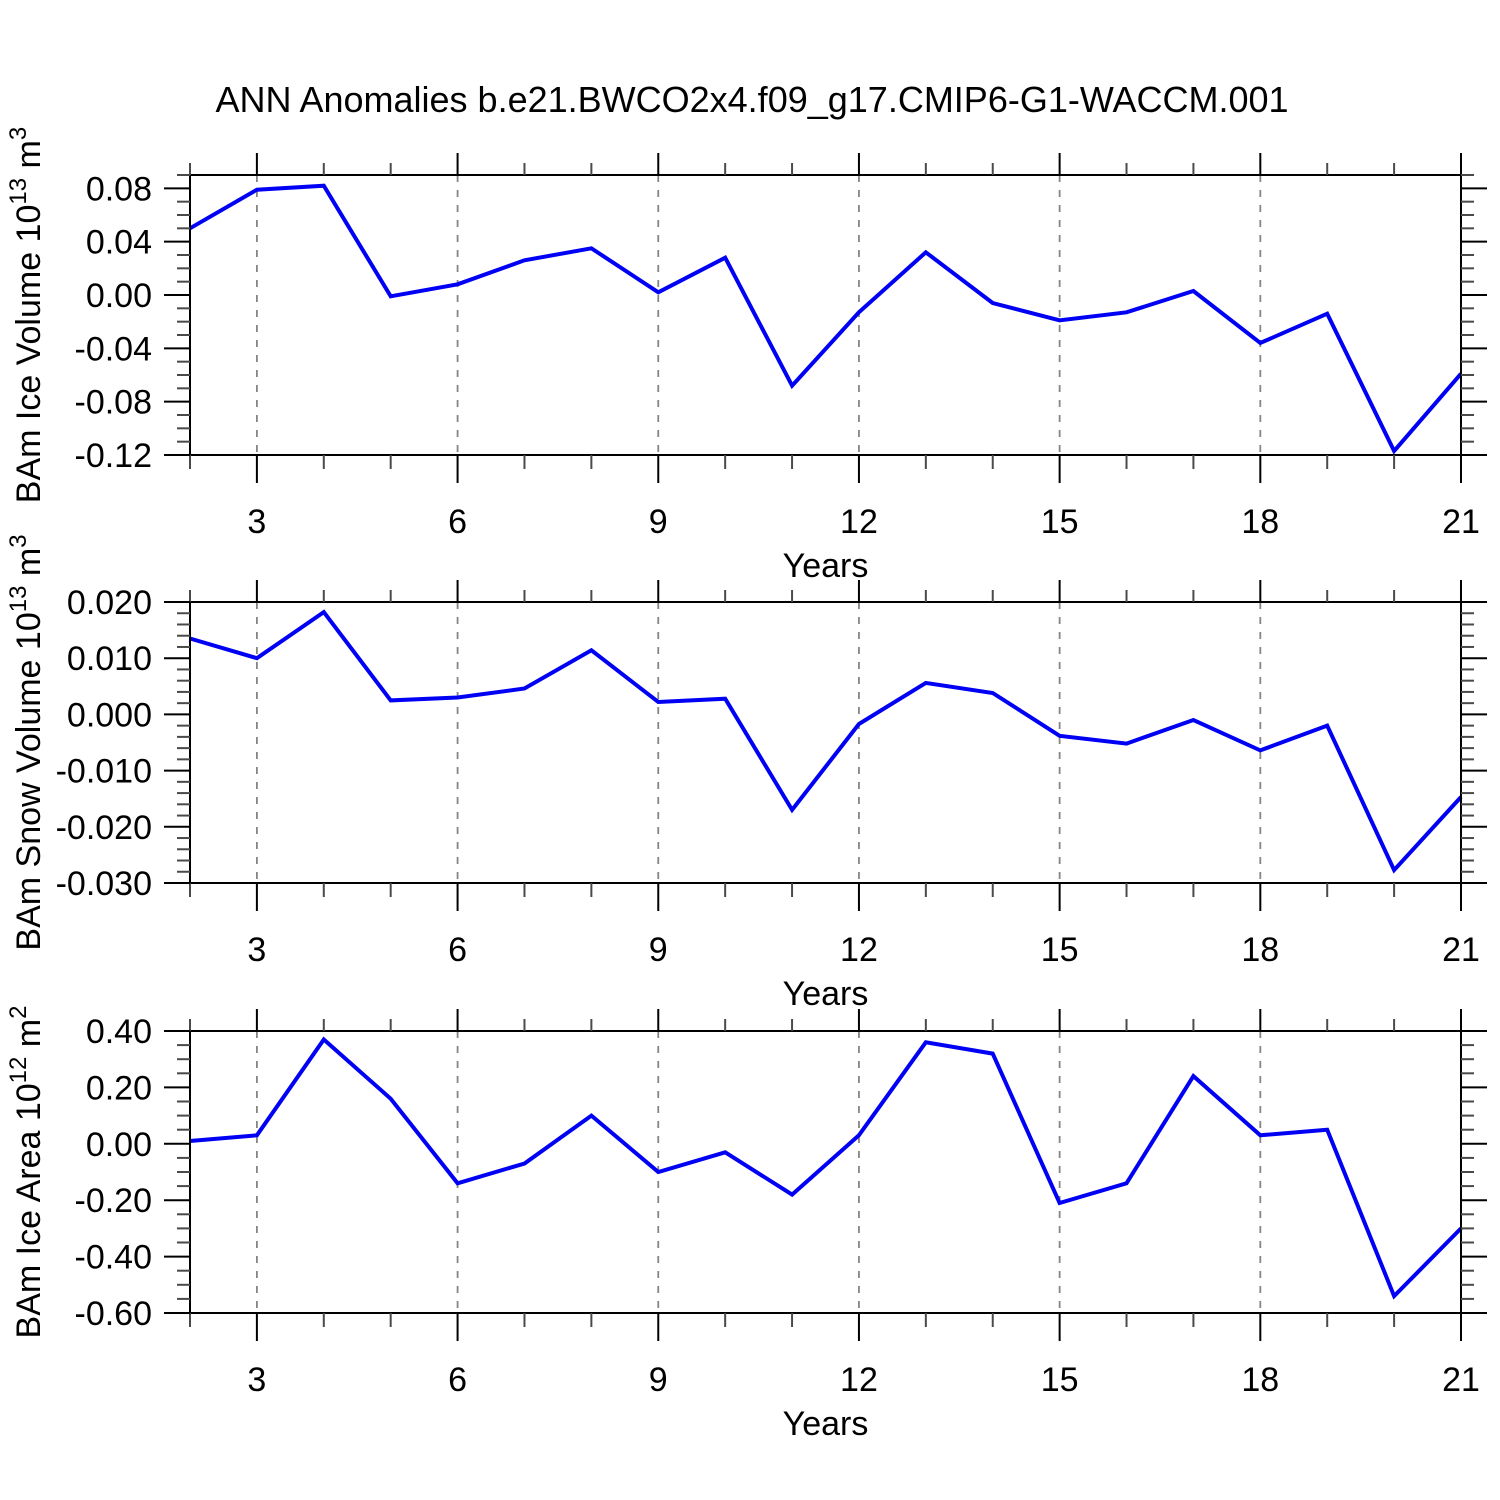  I want to click on y-tick-label: -0.030, so click(104, 884).